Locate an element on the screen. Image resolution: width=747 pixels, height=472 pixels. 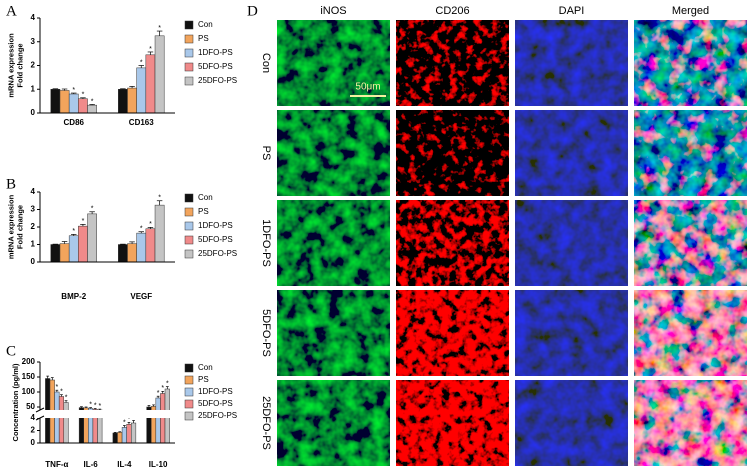
panel-label: B is located at coordinates (11, 184).